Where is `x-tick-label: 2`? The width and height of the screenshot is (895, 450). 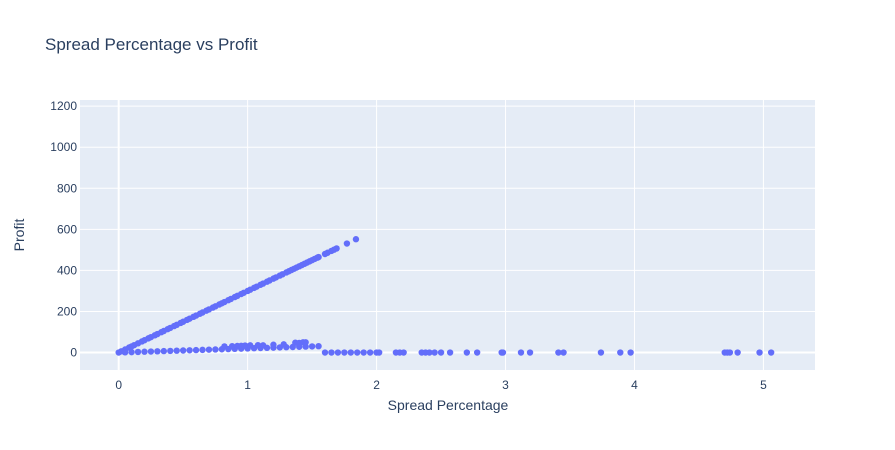
x-tick-label: 2 is located at coordinates (376, 385).